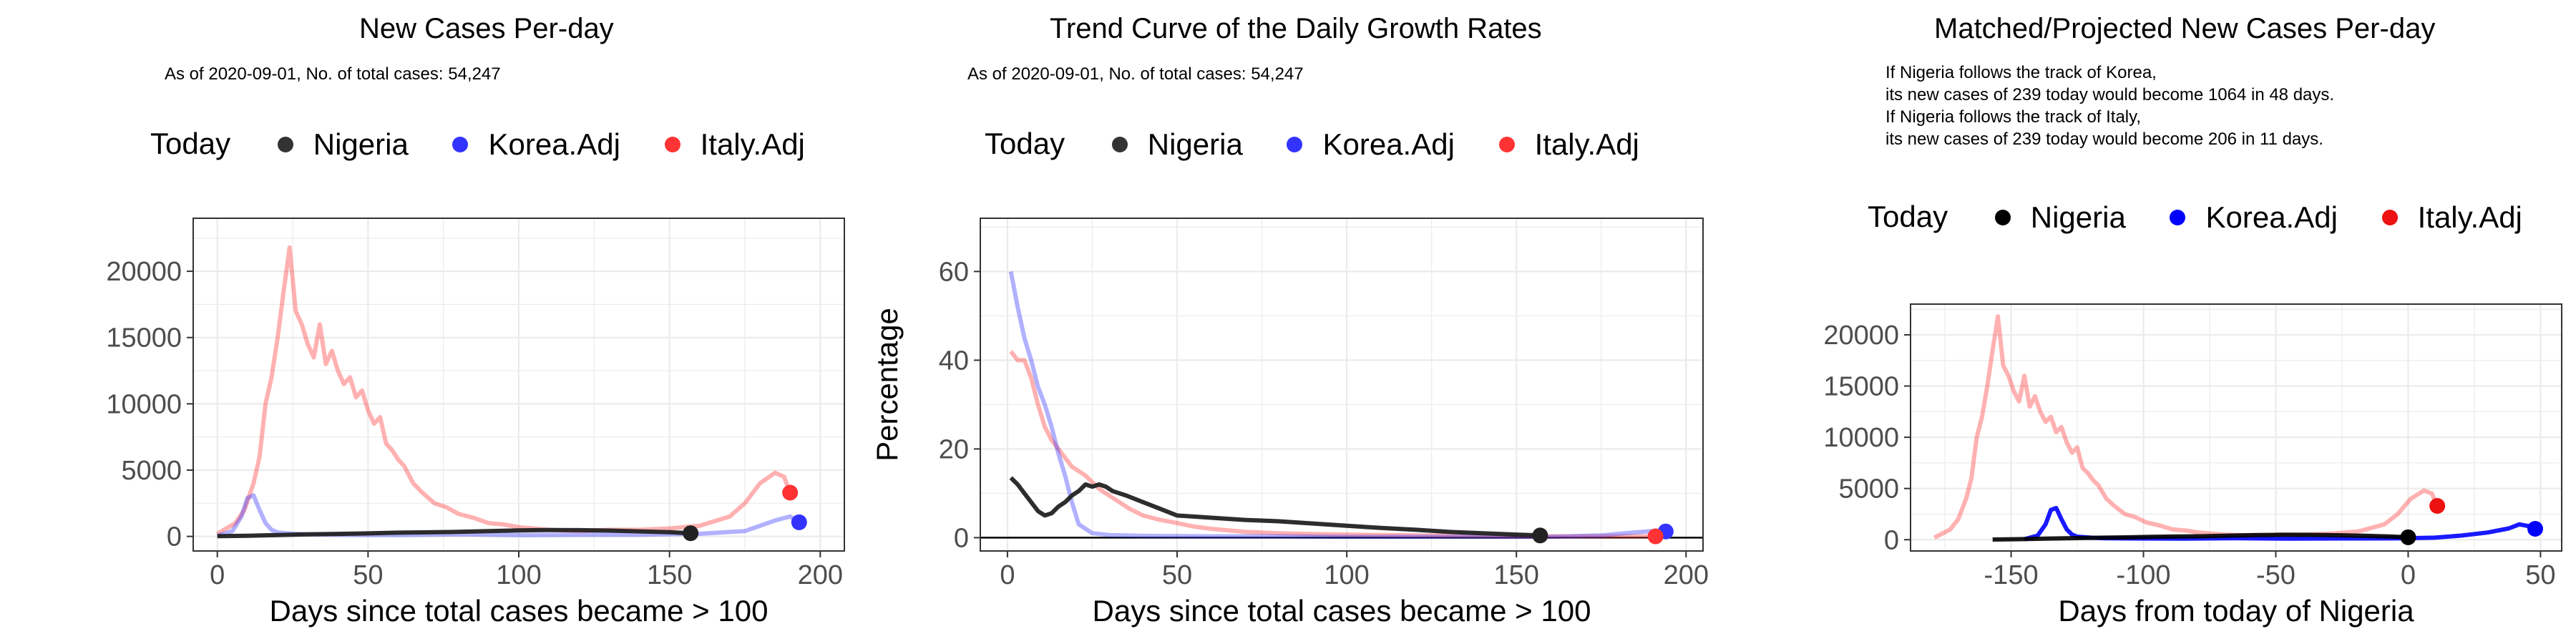  What do you see at coordinates (2276, 575) in the screenshot?
I see `x-tick-label: -50` at bounding box center [2276, 575].